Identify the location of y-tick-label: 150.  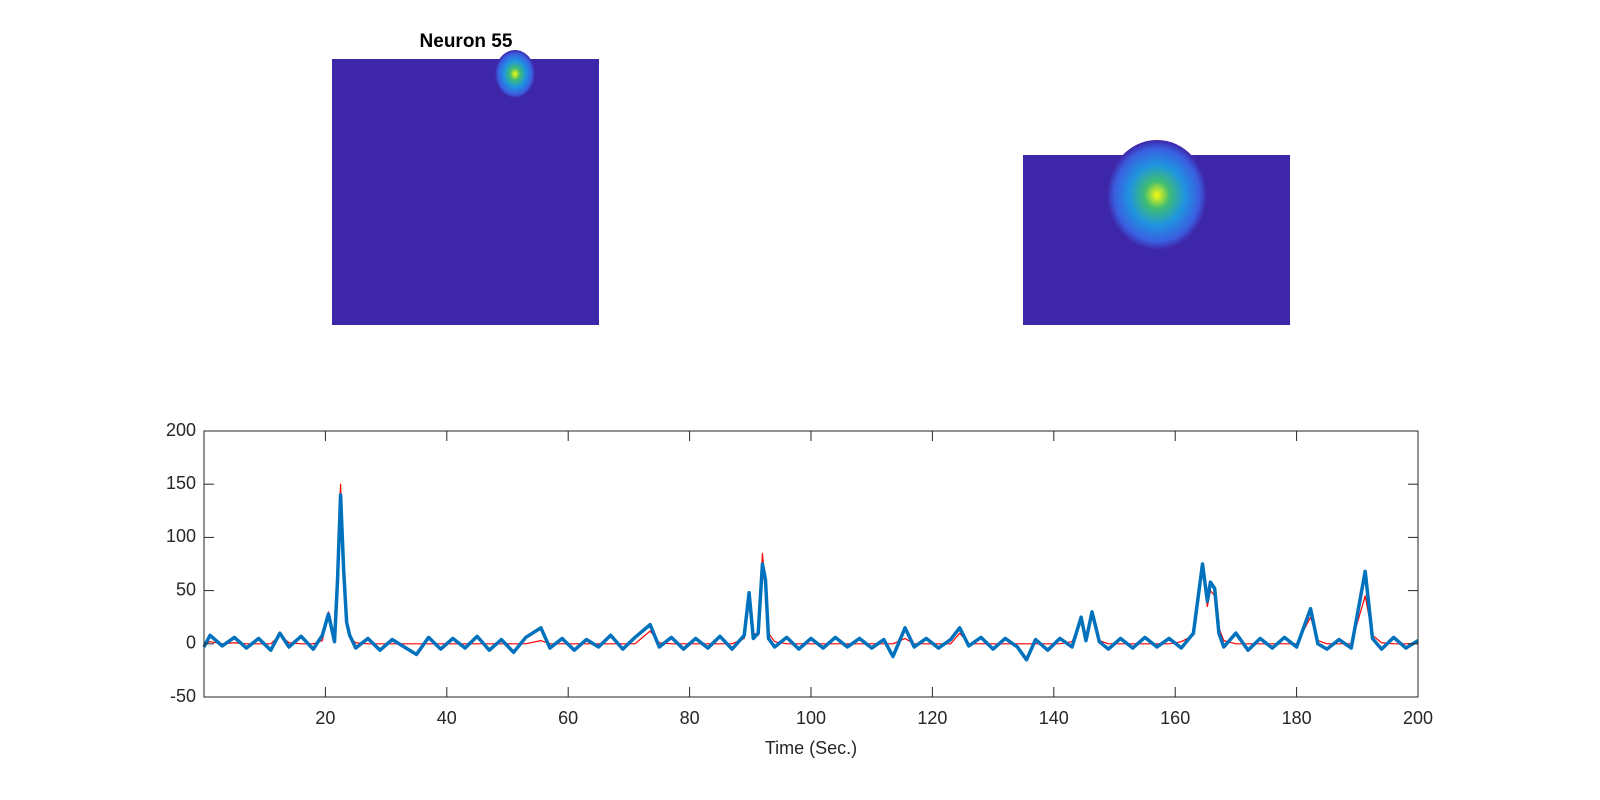
(181, 483).